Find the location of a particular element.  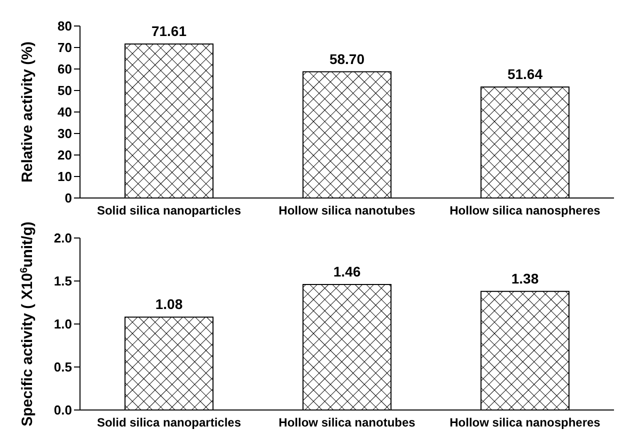

data-label: 1.38 is located at coordinates (525, 278).